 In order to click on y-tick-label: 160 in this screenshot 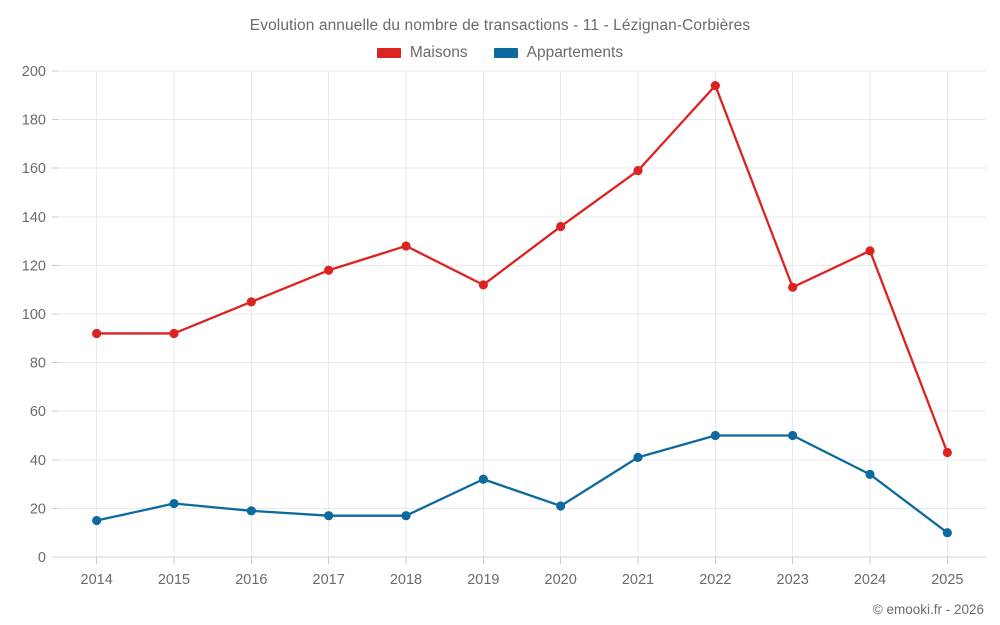, I will do `click(34, 169)`.